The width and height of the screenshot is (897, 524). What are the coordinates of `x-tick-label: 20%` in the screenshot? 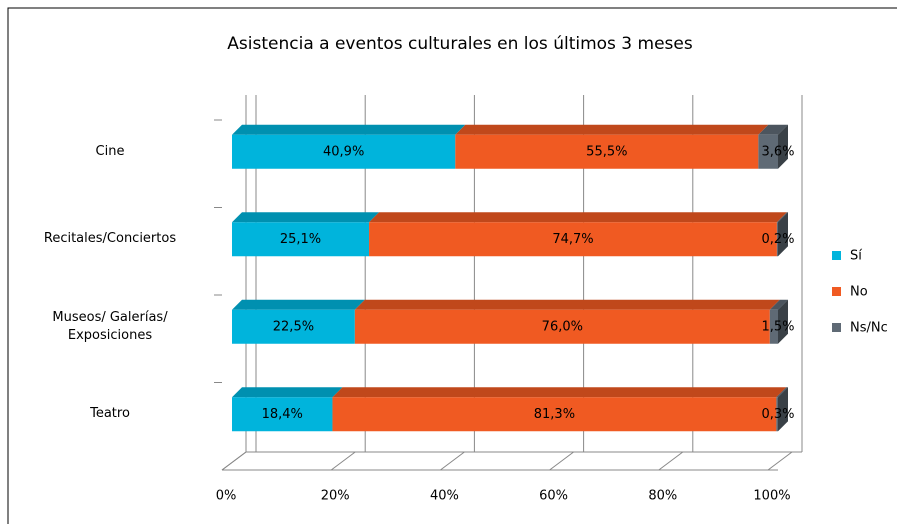 It's located at (335, 496).